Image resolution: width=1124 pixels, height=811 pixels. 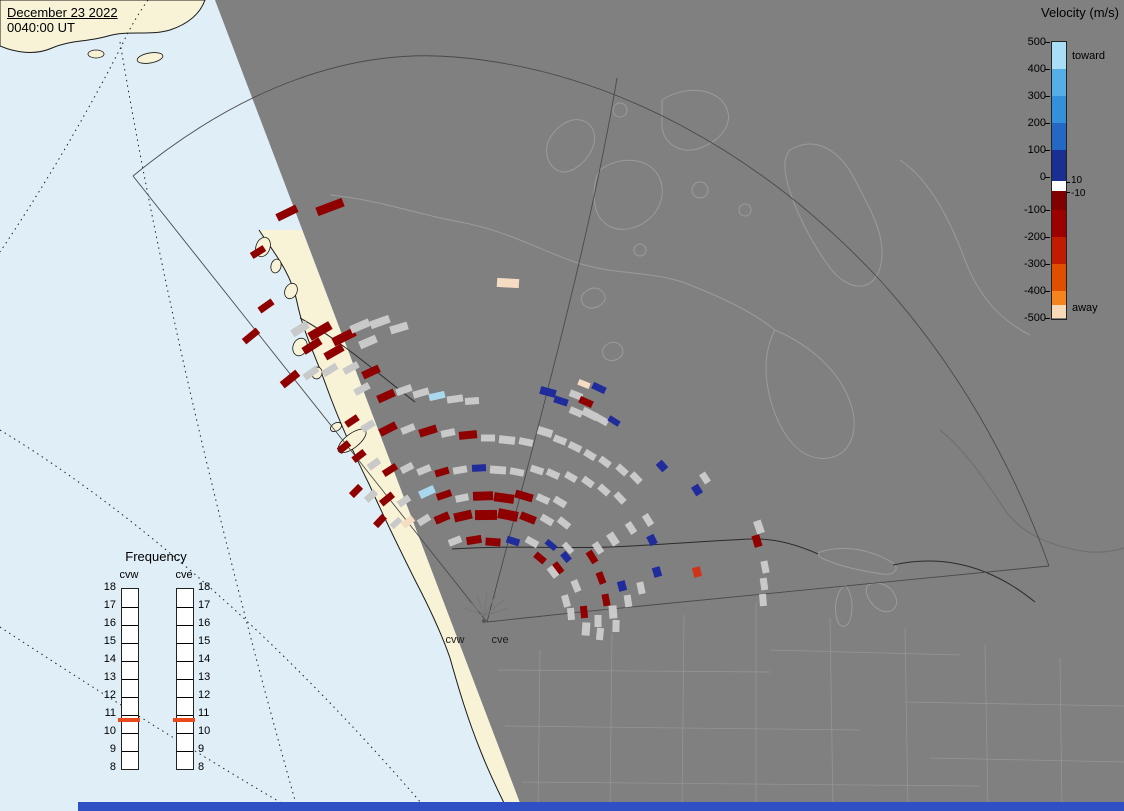 What do you see at coordinates (204, 605) in the screenshot?
I see `frequency-tick-label-right: 17` at bounding box center [204, 605].